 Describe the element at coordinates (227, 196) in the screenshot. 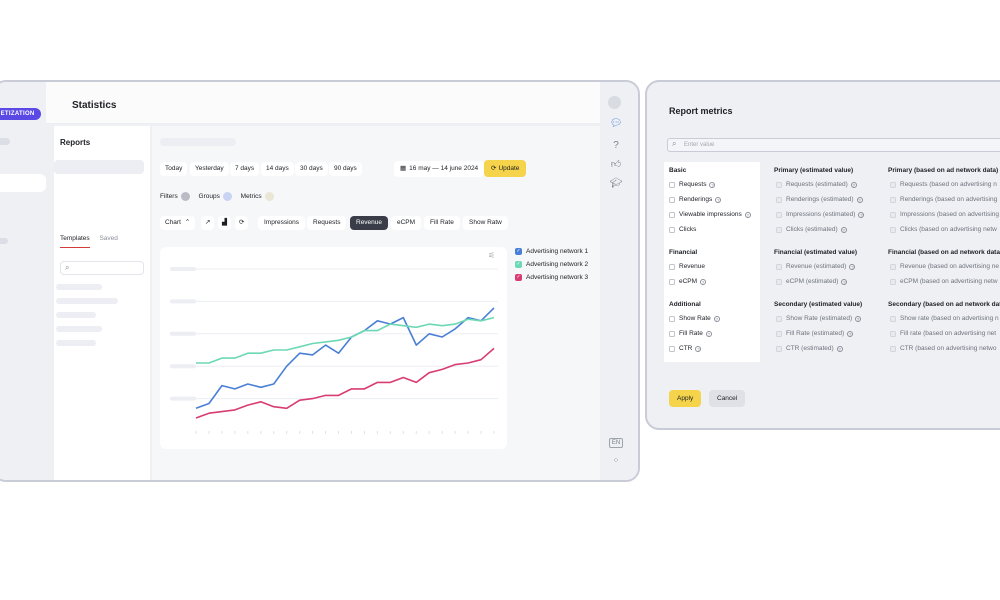

I see `groups-toggle` at that location.